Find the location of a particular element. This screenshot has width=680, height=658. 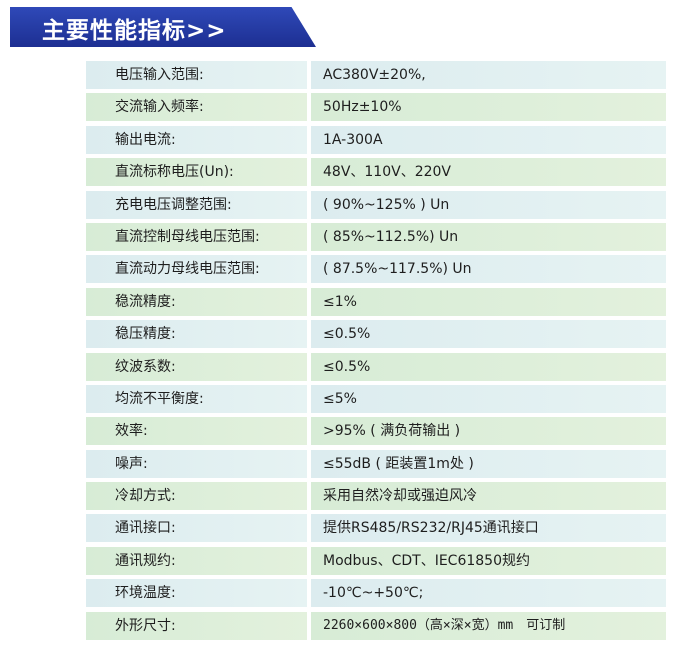

spec-row: 噪声: ≤55dB ( 距装置1m处 ) is located at coordinates (376, 463).